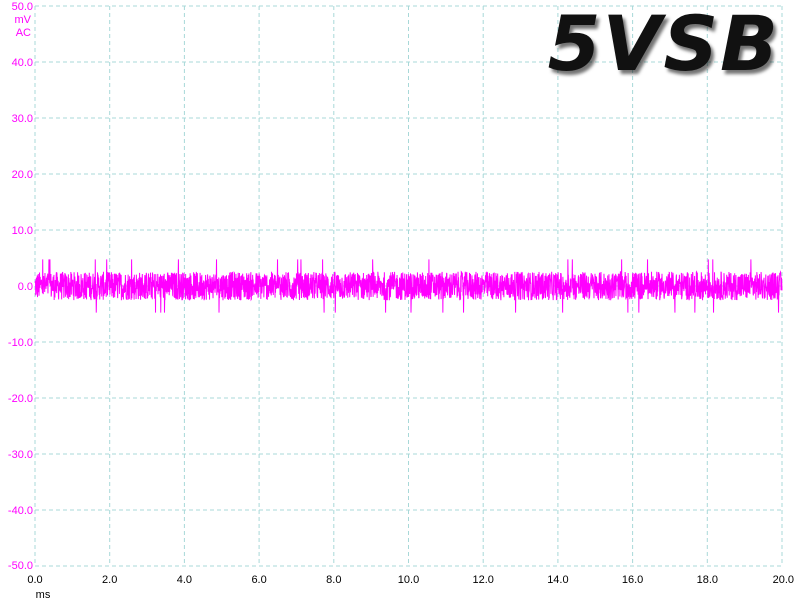 The image size is (800, 600). Describe the element at coordinates (22, 7) in the screenshot. I see `y-tick-label: 50.0` at that location.